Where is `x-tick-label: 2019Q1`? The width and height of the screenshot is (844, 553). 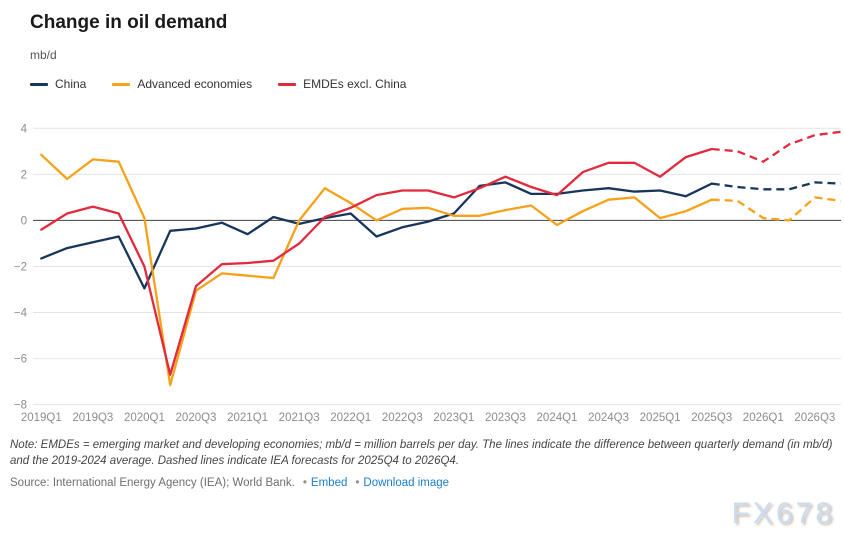
x-tick-label: 2019Q1 is located at coordinates (41, 418).